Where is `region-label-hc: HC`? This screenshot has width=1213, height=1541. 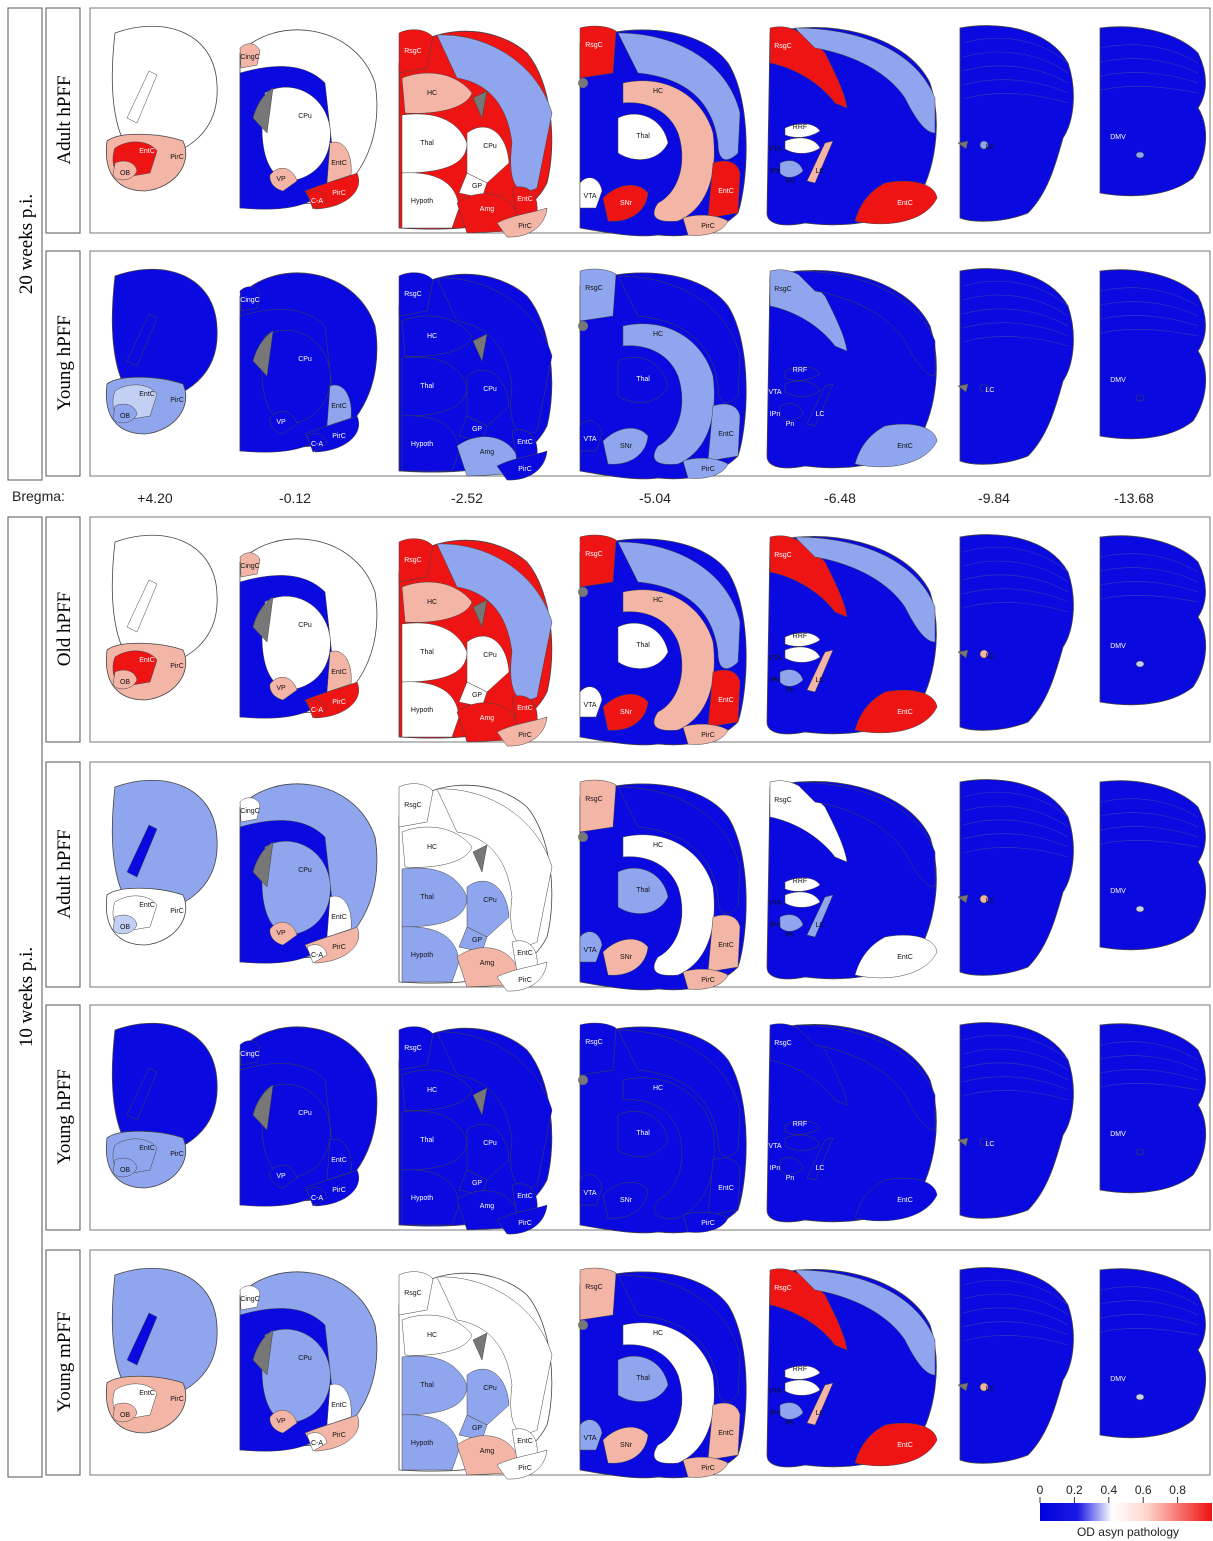
region-label-hc: HC is located at coordinates (432, 336).